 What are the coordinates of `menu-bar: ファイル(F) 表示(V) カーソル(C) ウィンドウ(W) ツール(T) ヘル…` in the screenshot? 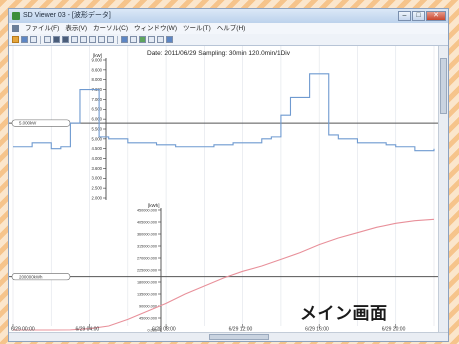 It's located at (228, 28).